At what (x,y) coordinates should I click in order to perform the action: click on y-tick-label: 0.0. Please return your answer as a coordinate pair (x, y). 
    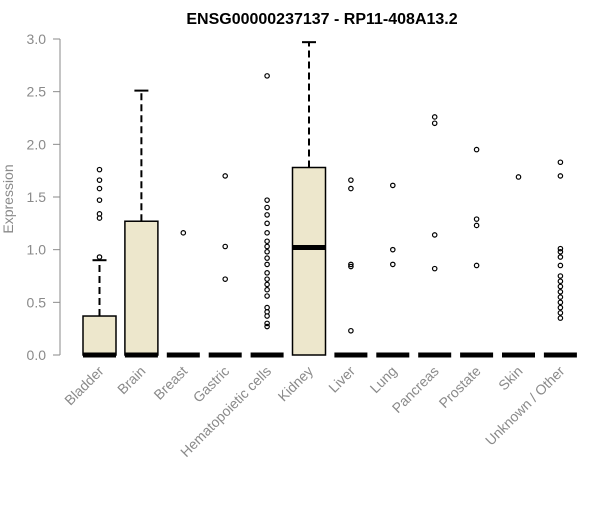
    Looking at the image, I should click on (37, 355).